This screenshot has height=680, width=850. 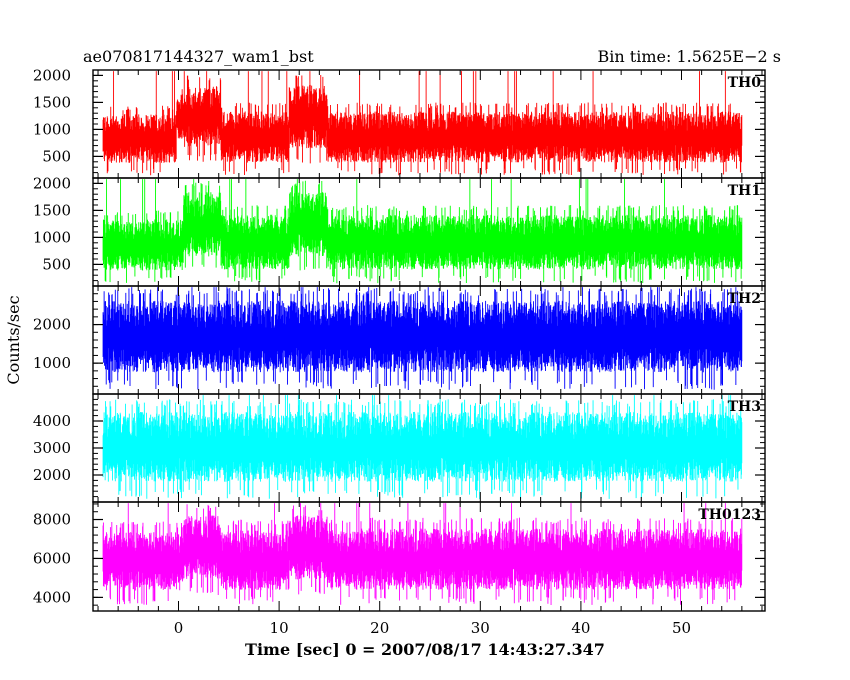 What do you see at coordinates (480, 628) in the screenshot?
I see `x-tick-label: 30` at bounding box center [480, 628].